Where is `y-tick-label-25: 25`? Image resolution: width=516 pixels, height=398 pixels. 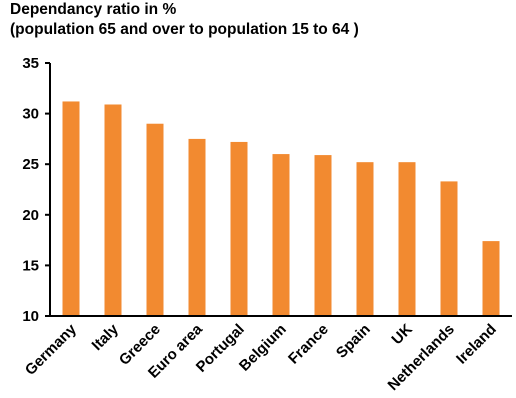 y-tick-label-25: 25 is located at coordinates (30, 164).